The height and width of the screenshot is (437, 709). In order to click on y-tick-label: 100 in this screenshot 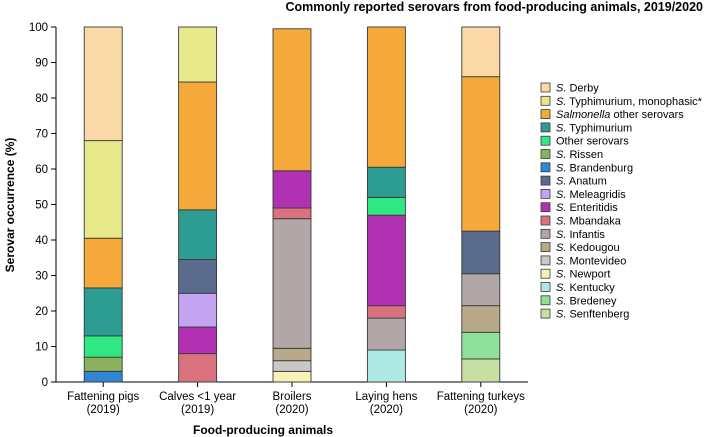, I will do `click(38, 28)`.